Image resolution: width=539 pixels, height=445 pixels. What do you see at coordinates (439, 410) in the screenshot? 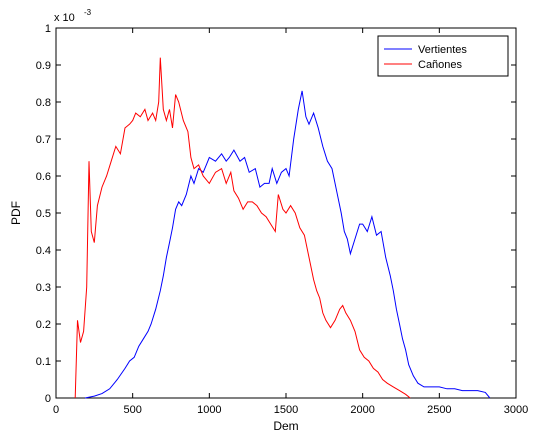
I see `x-tick-label: 2500` at bounding box center [439, 410].